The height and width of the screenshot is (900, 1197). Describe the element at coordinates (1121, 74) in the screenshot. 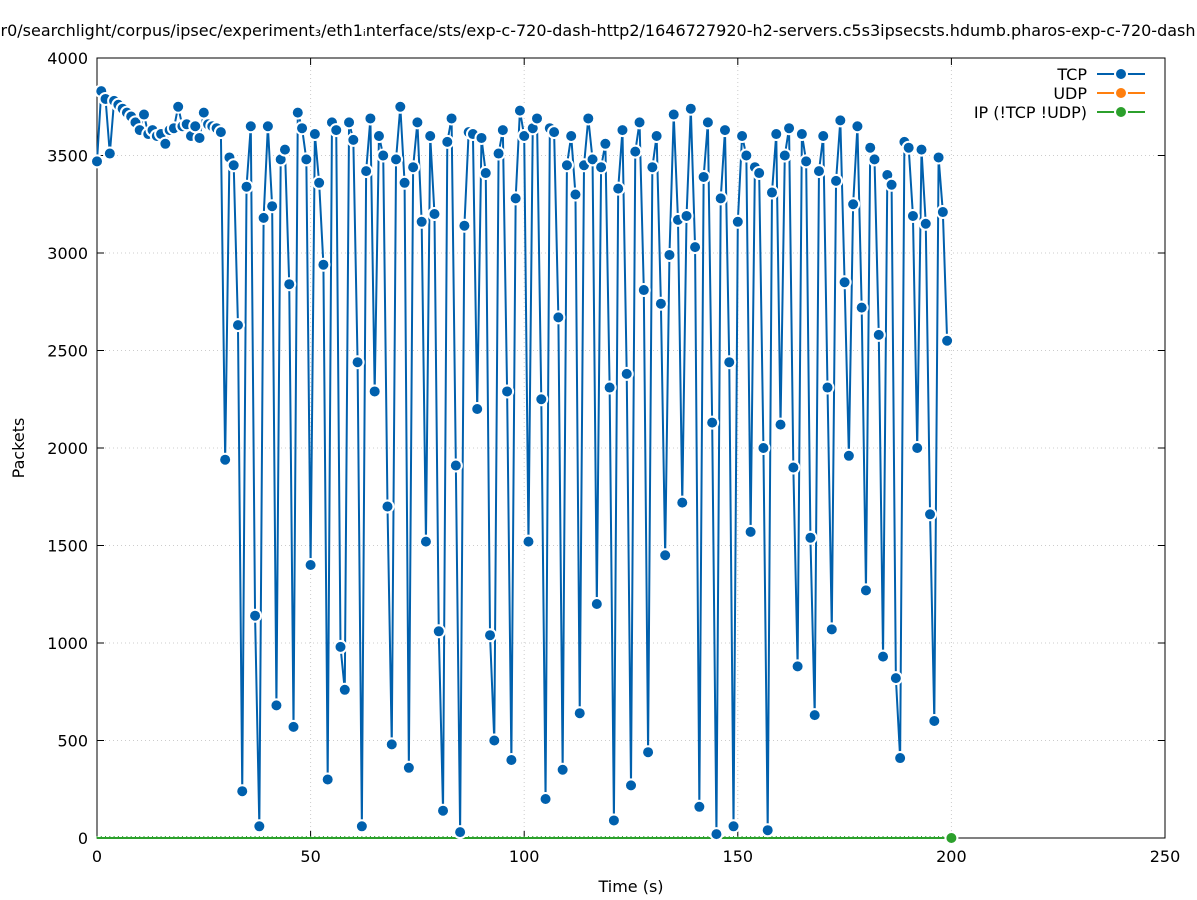

I see `legend-marker` at that location.